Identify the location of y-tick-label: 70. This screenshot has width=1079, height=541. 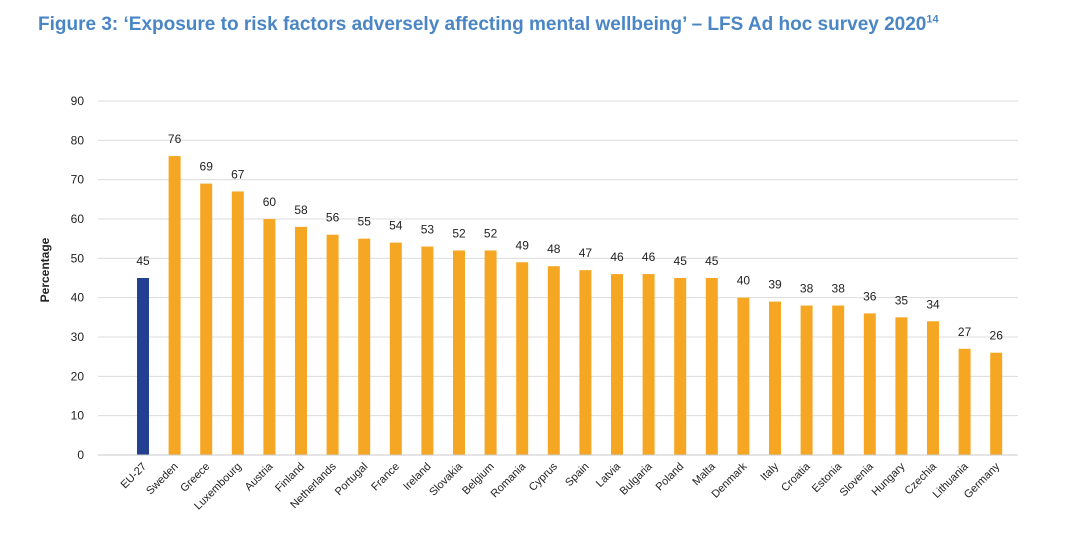
(78, 180).